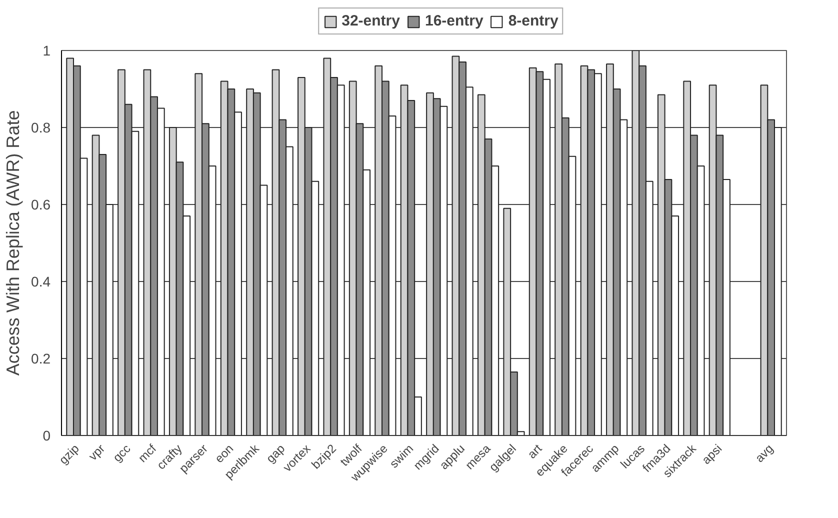 This screenshot has height=518, width=838. What do you see at coordinates (97, 453) in the screenshot?
I see `x-tick-label: vpr` at bounding box center [97, 453].